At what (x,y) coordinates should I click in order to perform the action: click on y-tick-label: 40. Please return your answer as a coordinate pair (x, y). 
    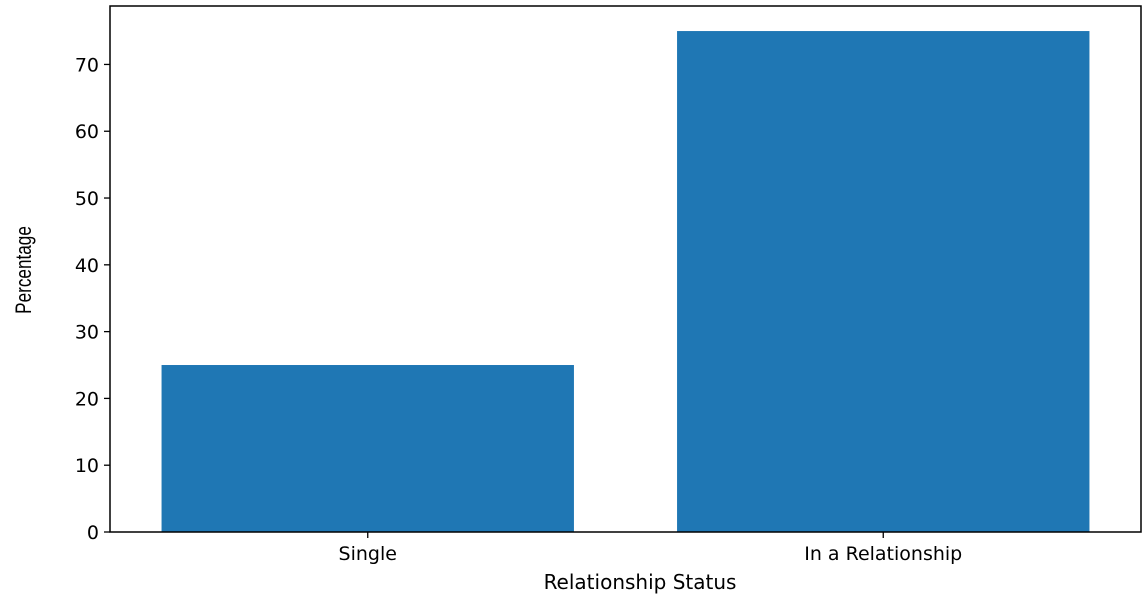
    Looking at the image, I should click on (87, 266).